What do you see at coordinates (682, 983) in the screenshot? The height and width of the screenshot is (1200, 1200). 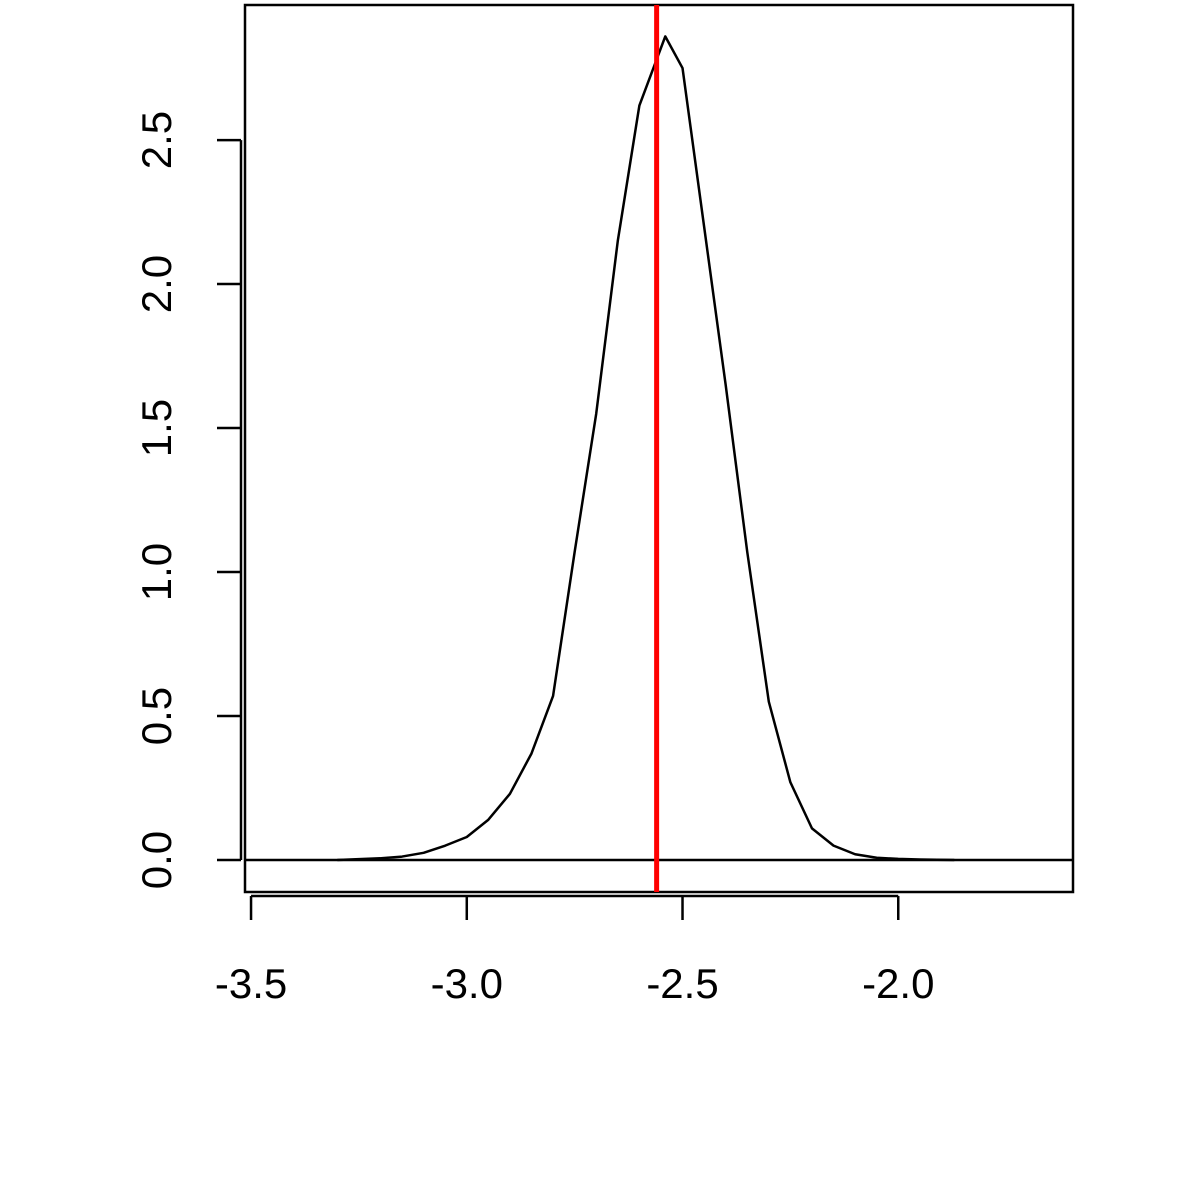 I see `x-tick-label: -2.5` at bounding box center [682, 983].